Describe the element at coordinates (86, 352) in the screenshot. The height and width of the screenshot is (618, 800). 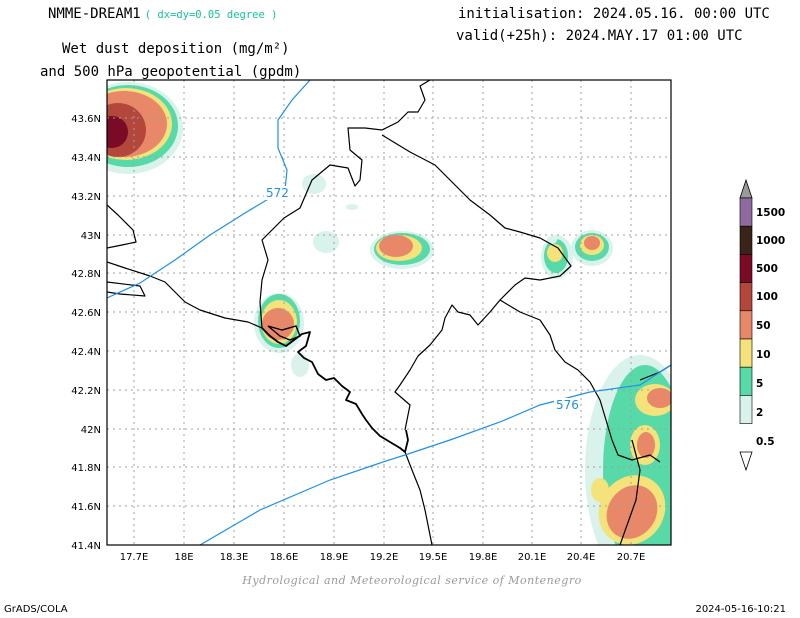
I see `lat-label: 42.4N` at that location.